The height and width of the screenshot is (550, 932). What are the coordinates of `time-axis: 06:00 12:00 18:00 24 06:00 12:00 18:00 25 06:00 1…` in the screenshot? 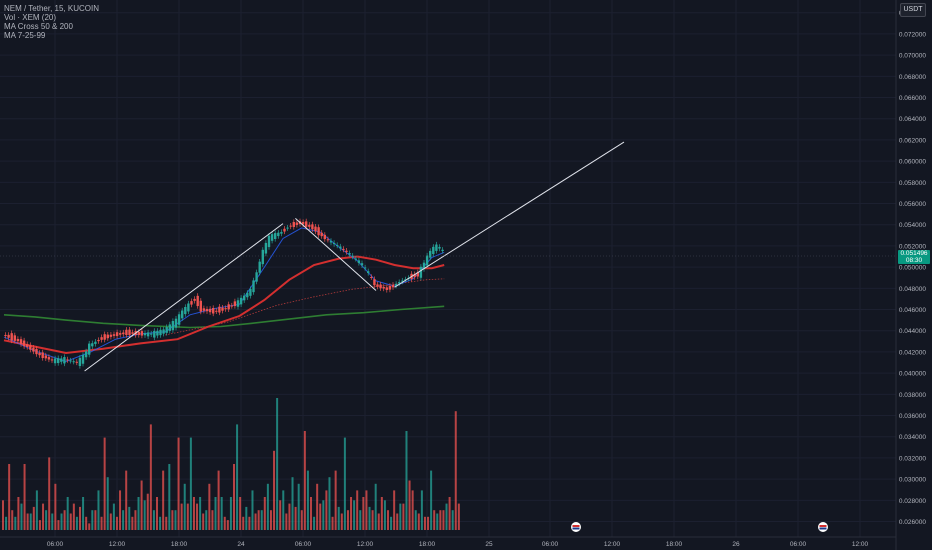 It's located at (458, 544).